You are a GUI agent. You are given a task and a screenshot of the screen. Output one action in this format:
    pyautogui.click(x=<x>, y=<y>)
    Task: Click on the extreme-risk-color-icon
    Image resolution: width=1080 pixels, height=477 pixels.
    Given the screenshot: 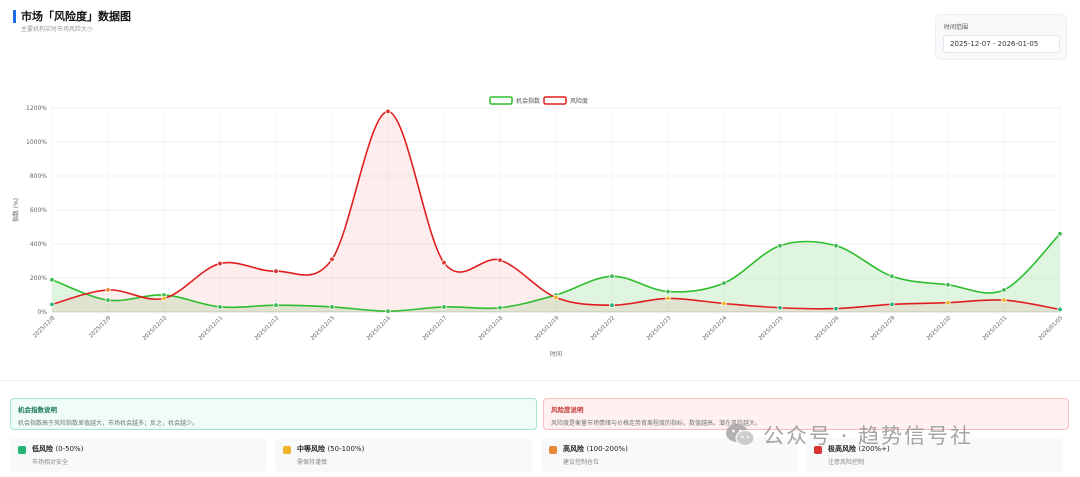 What is the action you would take?
    pyautogui.click(x=818, y=450)
    